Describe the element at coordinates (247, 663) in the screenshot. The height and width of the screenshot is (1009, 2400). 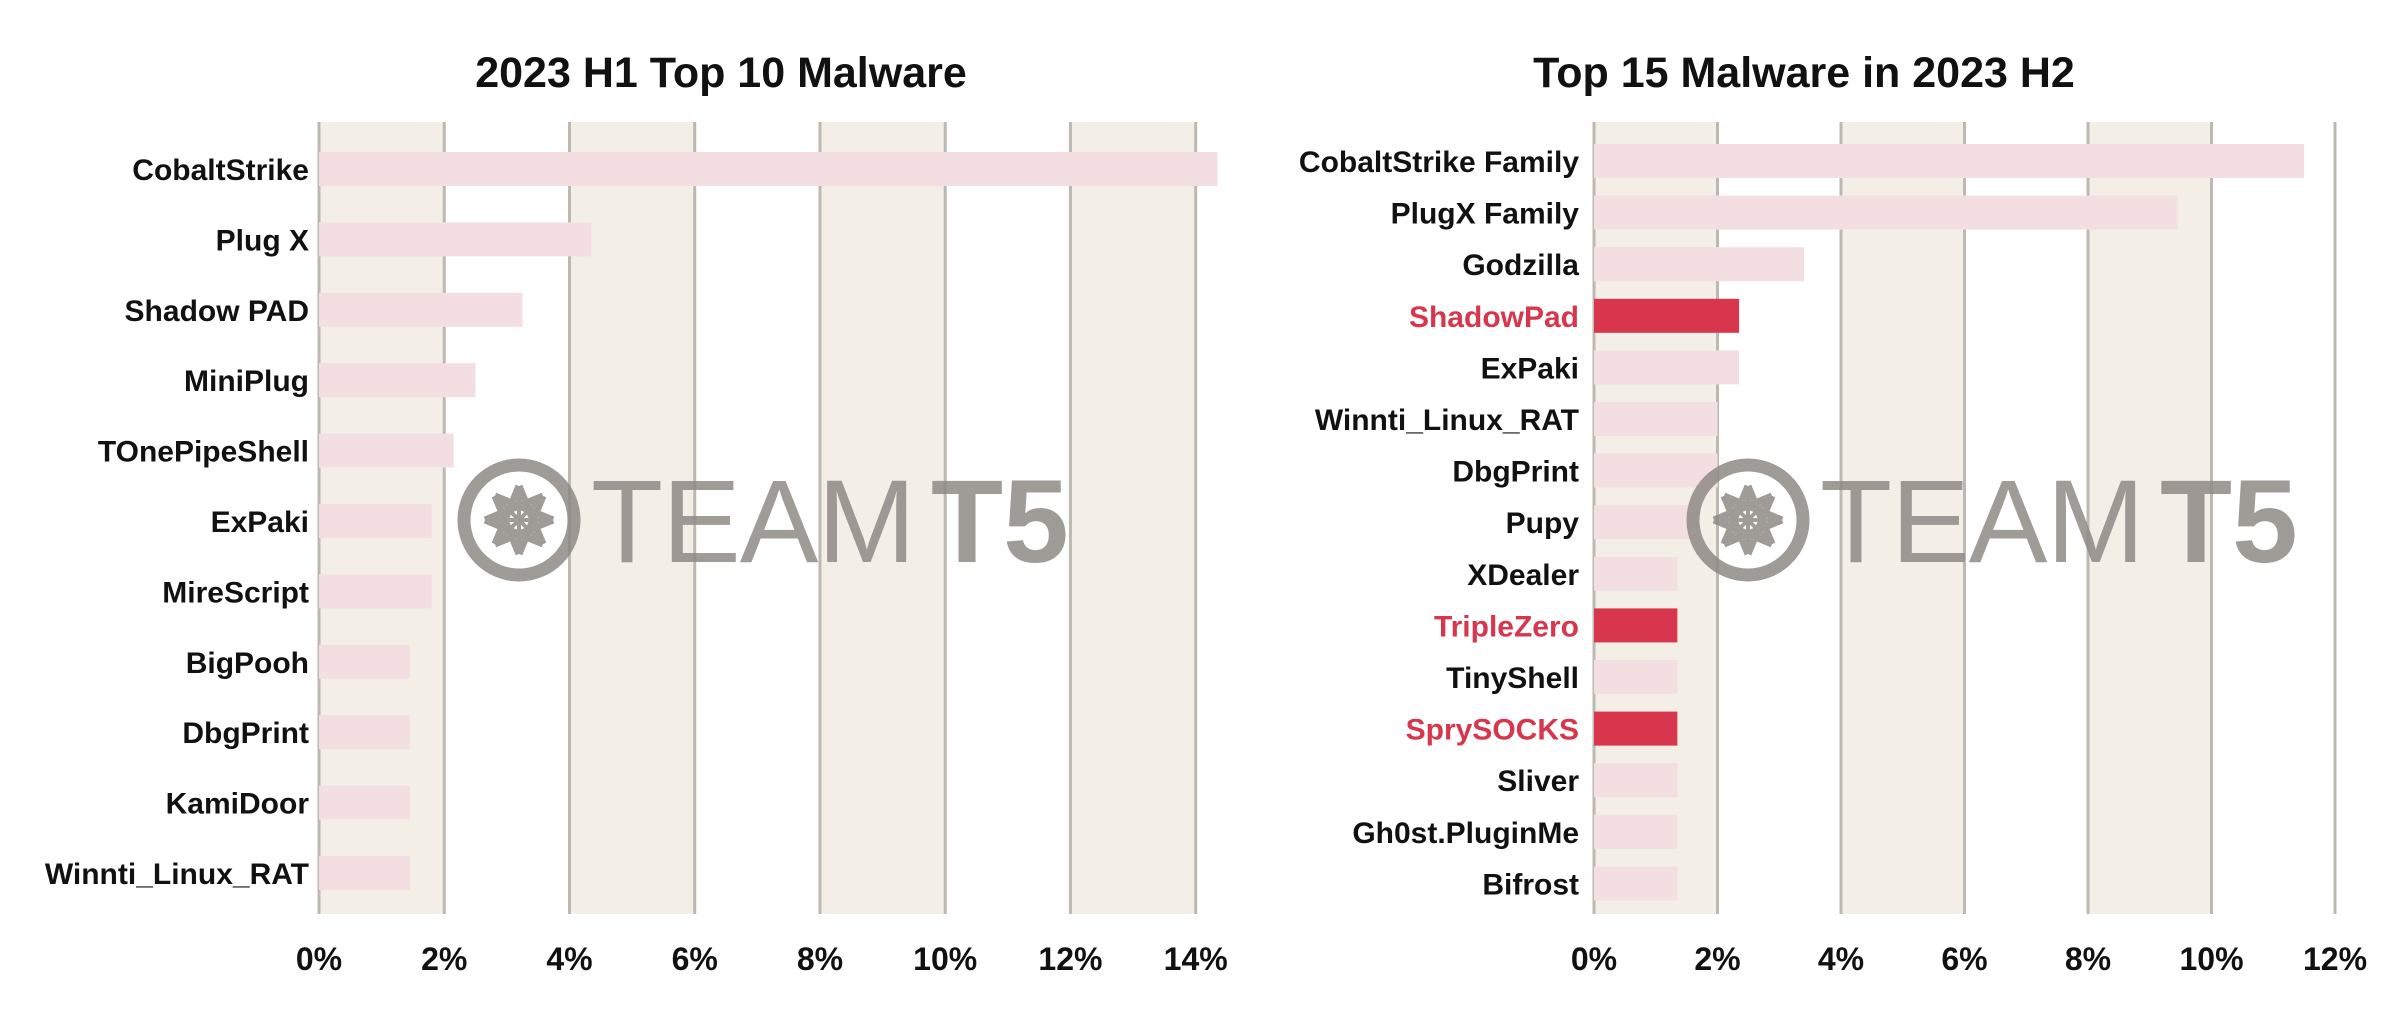
I see `category-label: BigPooh` at that location.